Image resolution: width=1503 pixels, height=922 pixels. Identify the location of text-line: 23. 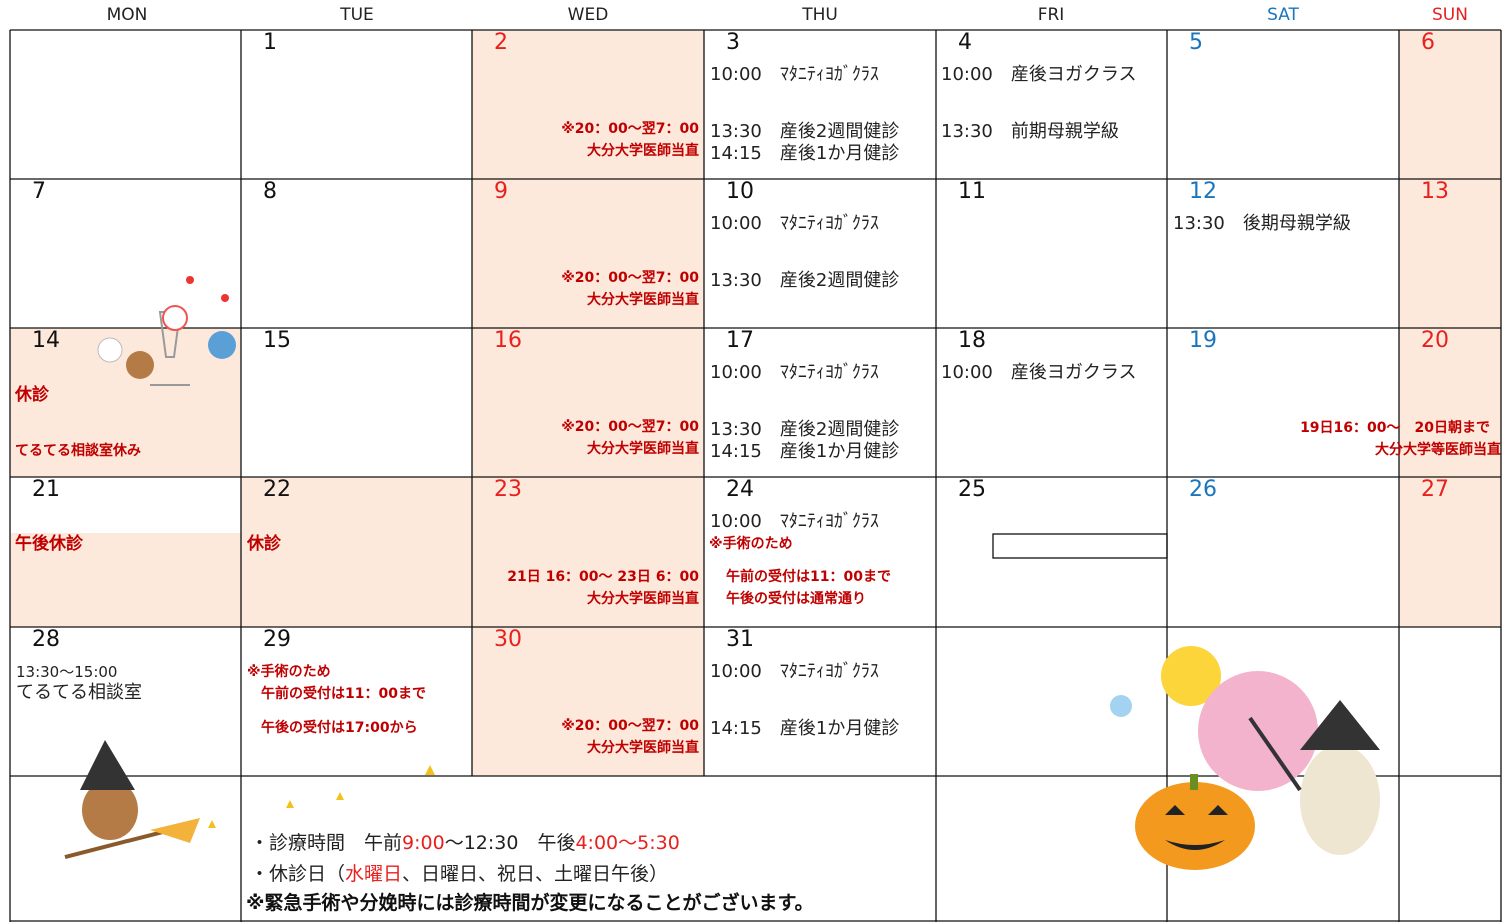
(508, 489).